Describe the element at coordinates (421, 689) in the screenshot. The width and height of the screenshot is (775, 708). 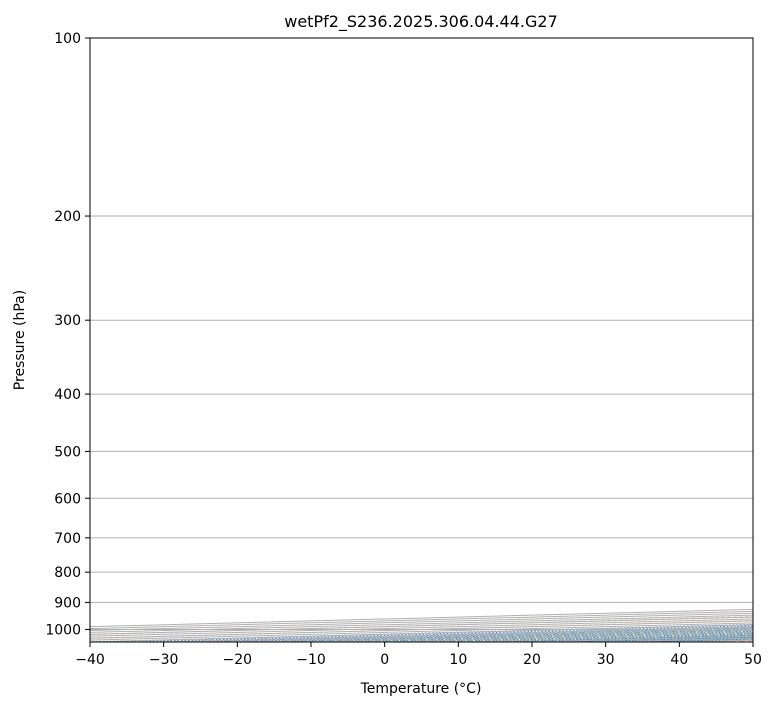
I see `x-axis-label: Temperature (°C)` at that location.